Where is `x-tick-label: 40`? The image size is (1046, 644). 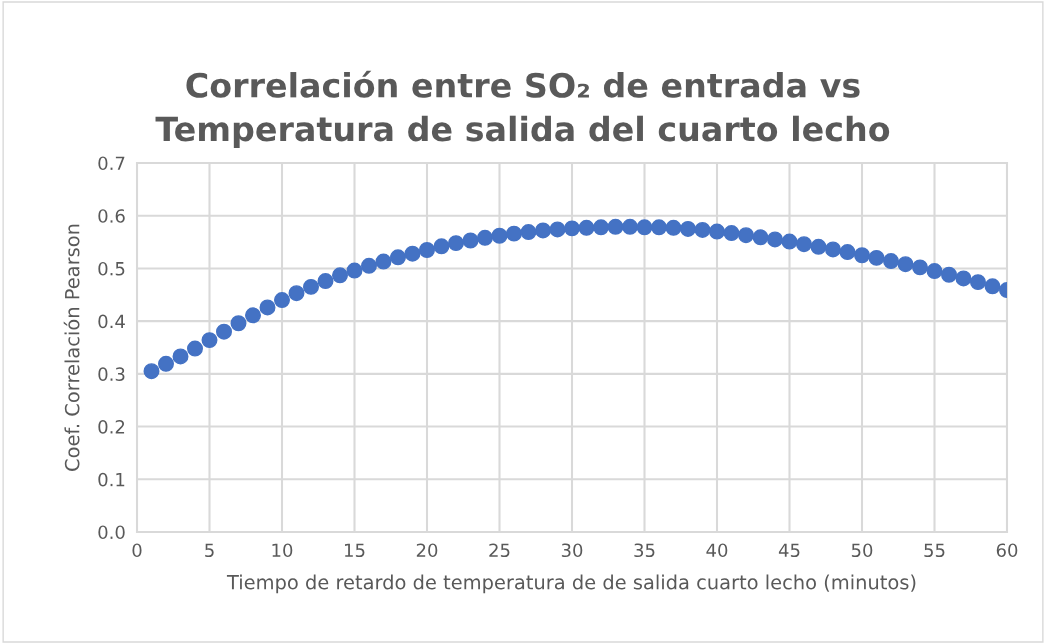 x-tick-label: 40 is located at coordinates (717, 550).